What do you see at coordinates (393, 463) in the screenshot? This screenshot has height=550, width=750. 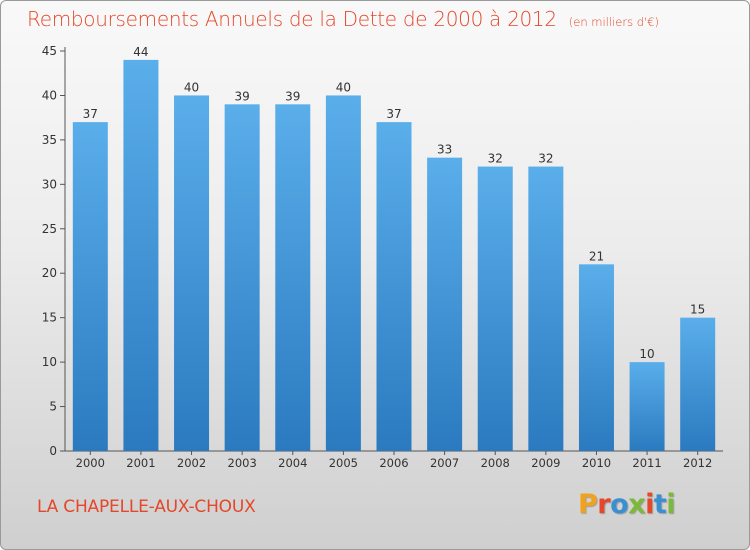 I see `x-tick-label: 2006` at bounding box center [393, 463].